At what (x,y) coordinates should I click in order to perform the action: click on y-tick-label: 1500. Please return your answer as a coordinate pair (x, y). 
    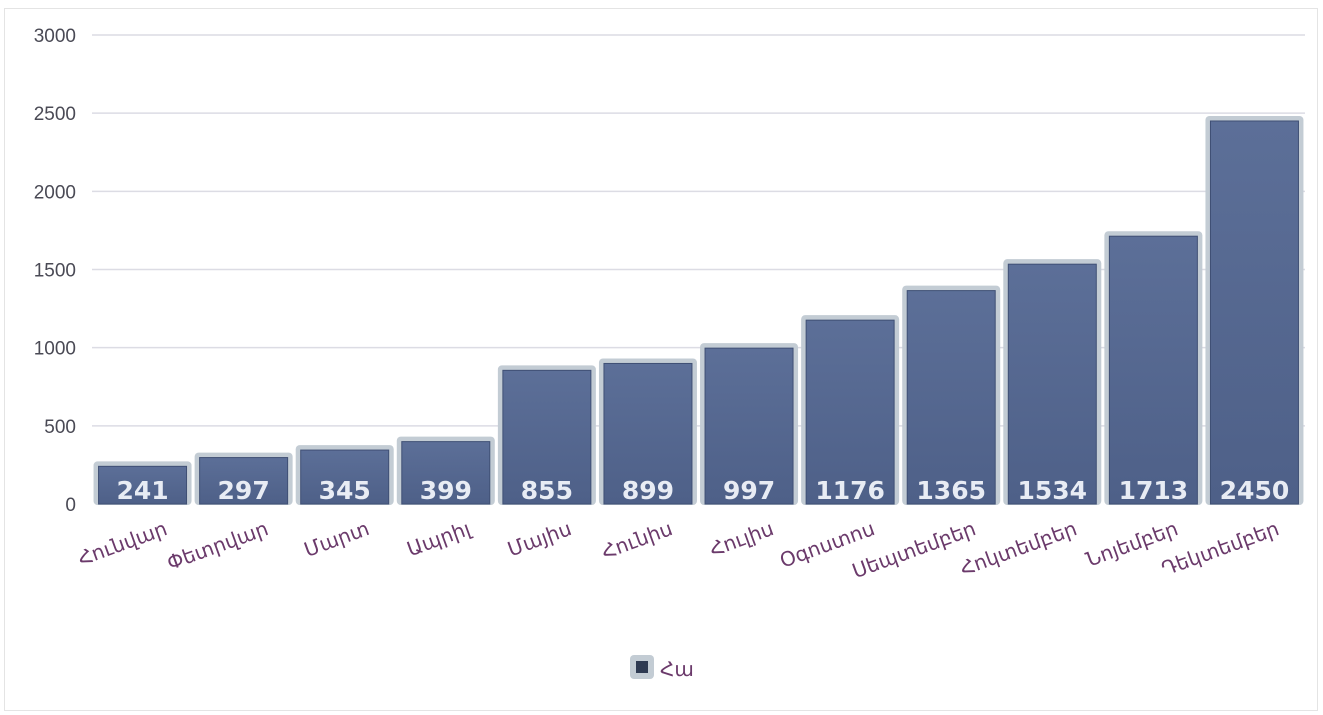
    Looking at the image, I should click on (55, 271).